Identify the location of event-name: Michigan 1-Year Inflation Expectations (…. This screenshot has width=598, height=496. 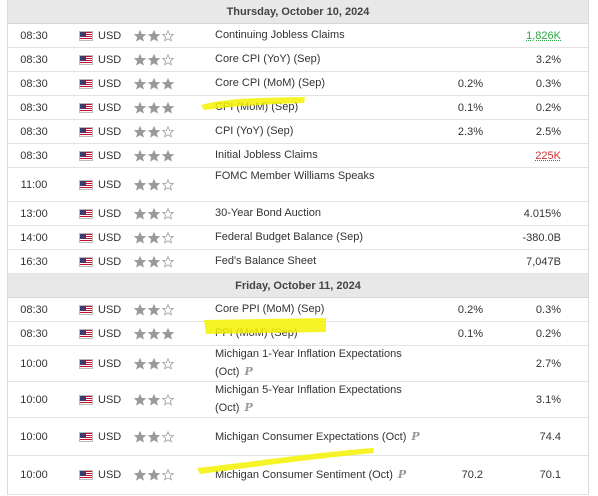
(325, 363).